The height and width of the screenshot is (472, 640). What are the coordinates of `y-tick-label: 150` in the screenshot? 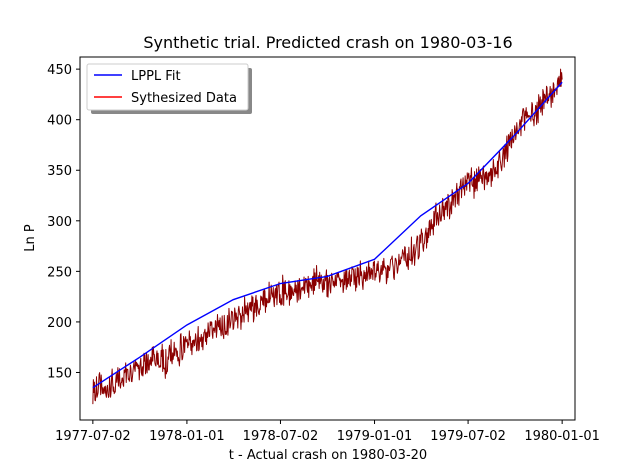 It's located at (59, 373).